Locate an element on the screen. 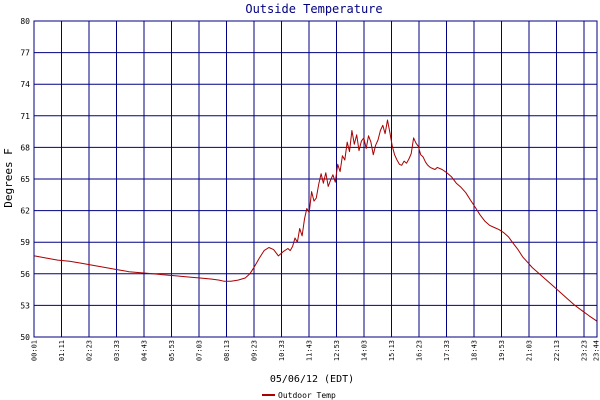  x-tick-label: 05:53 is located at coordinates (172, 350).